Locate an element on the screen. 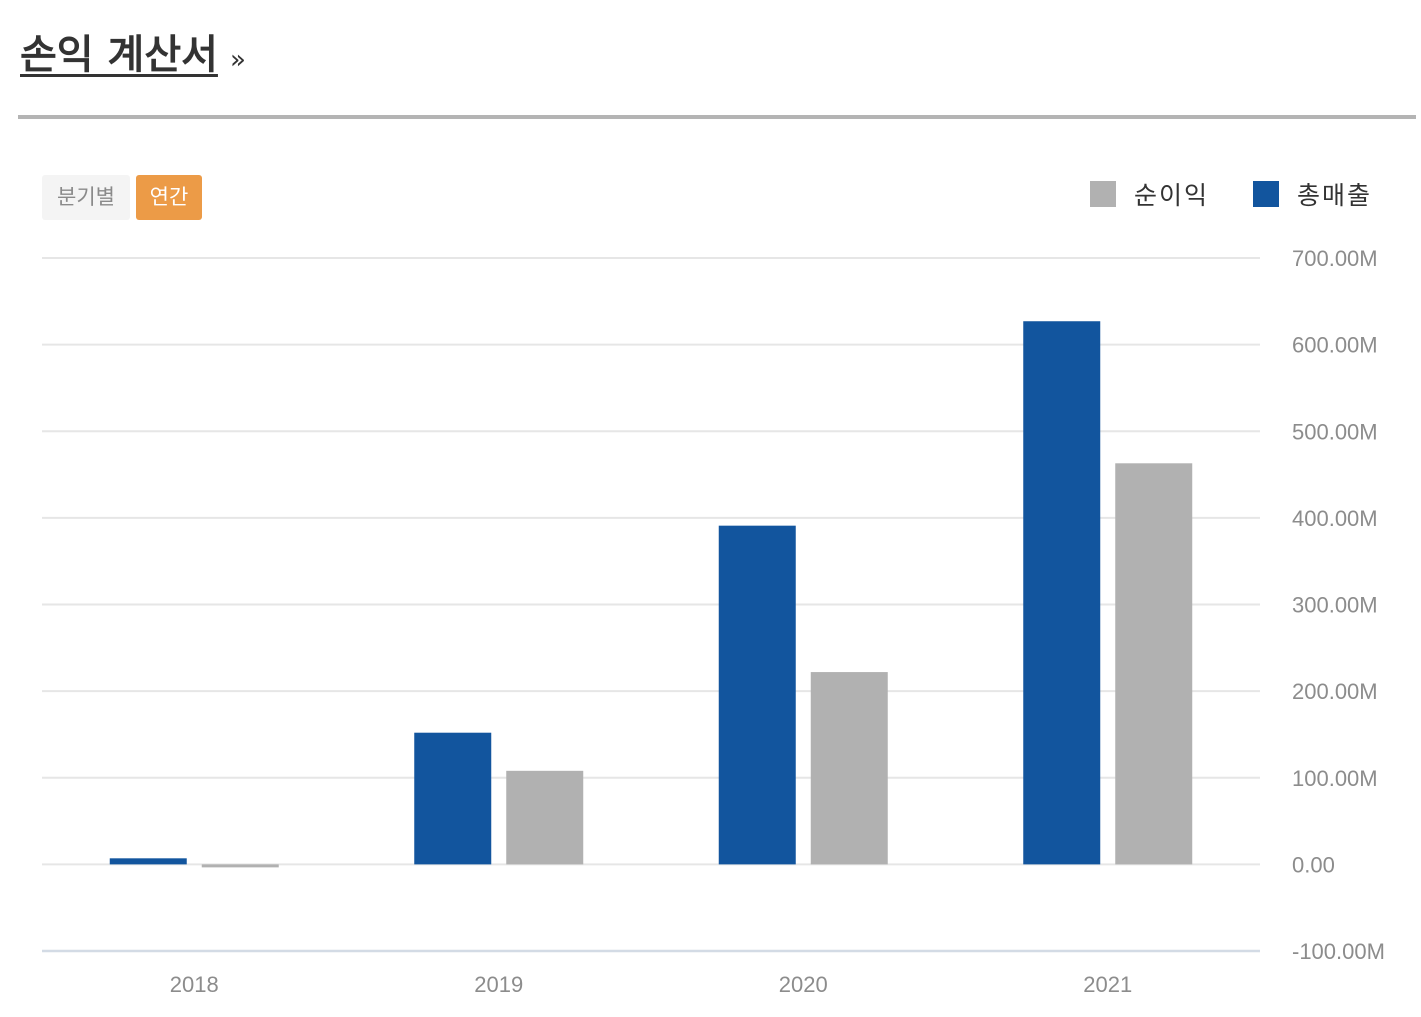 The width and height of the screenshot is (1421, 1017). y-tick-label: 100.00M is located at coordinates (1335, 778).